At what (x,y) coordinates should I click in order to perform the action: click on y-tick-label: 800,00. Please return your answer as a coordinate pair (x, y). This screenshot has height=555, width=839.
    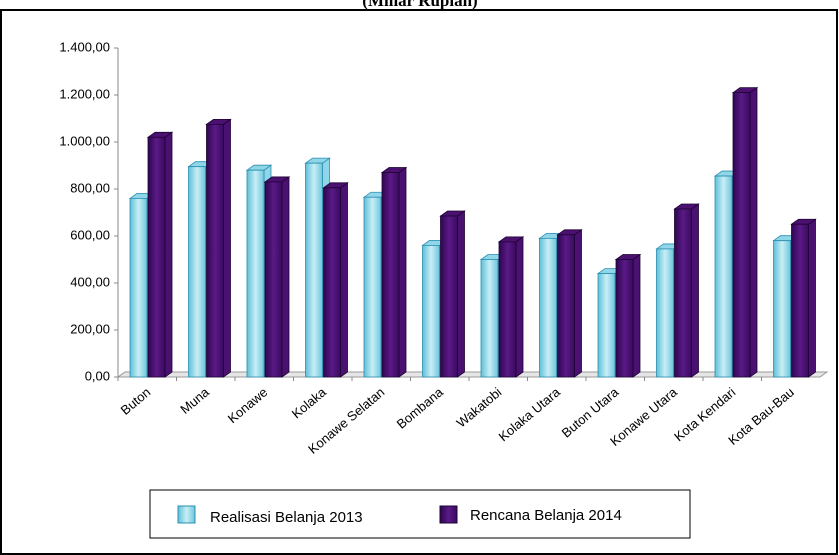
    Looking at the image, I should click on (90, 187).